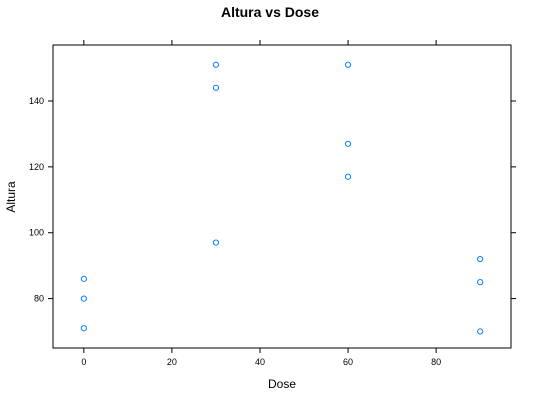  I want to click on y-axis-label: Altura, so click(11, 197).